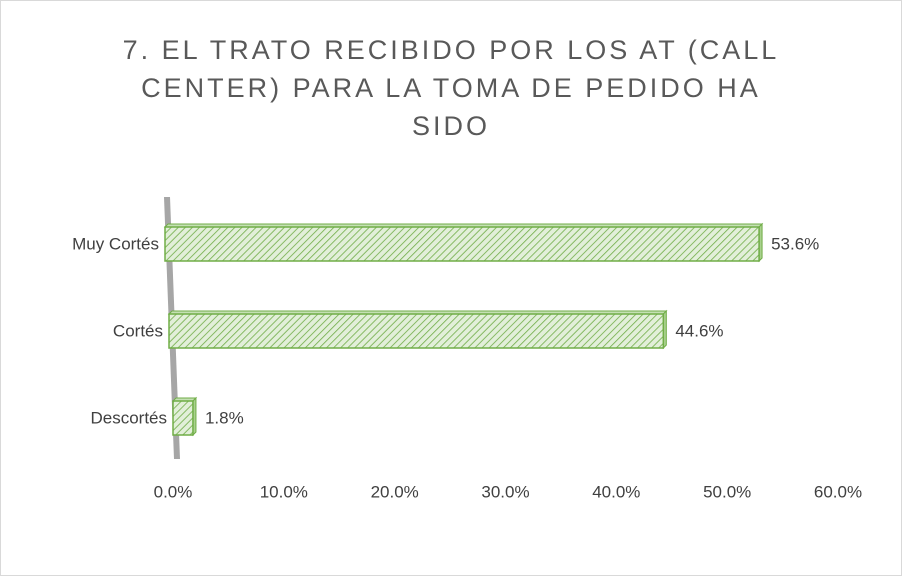 This screenshot has height=576, width=902. Describe the element at coordinates (173, 491) in the screenshot. I see `x-tick-label: 0.0%` at that location.